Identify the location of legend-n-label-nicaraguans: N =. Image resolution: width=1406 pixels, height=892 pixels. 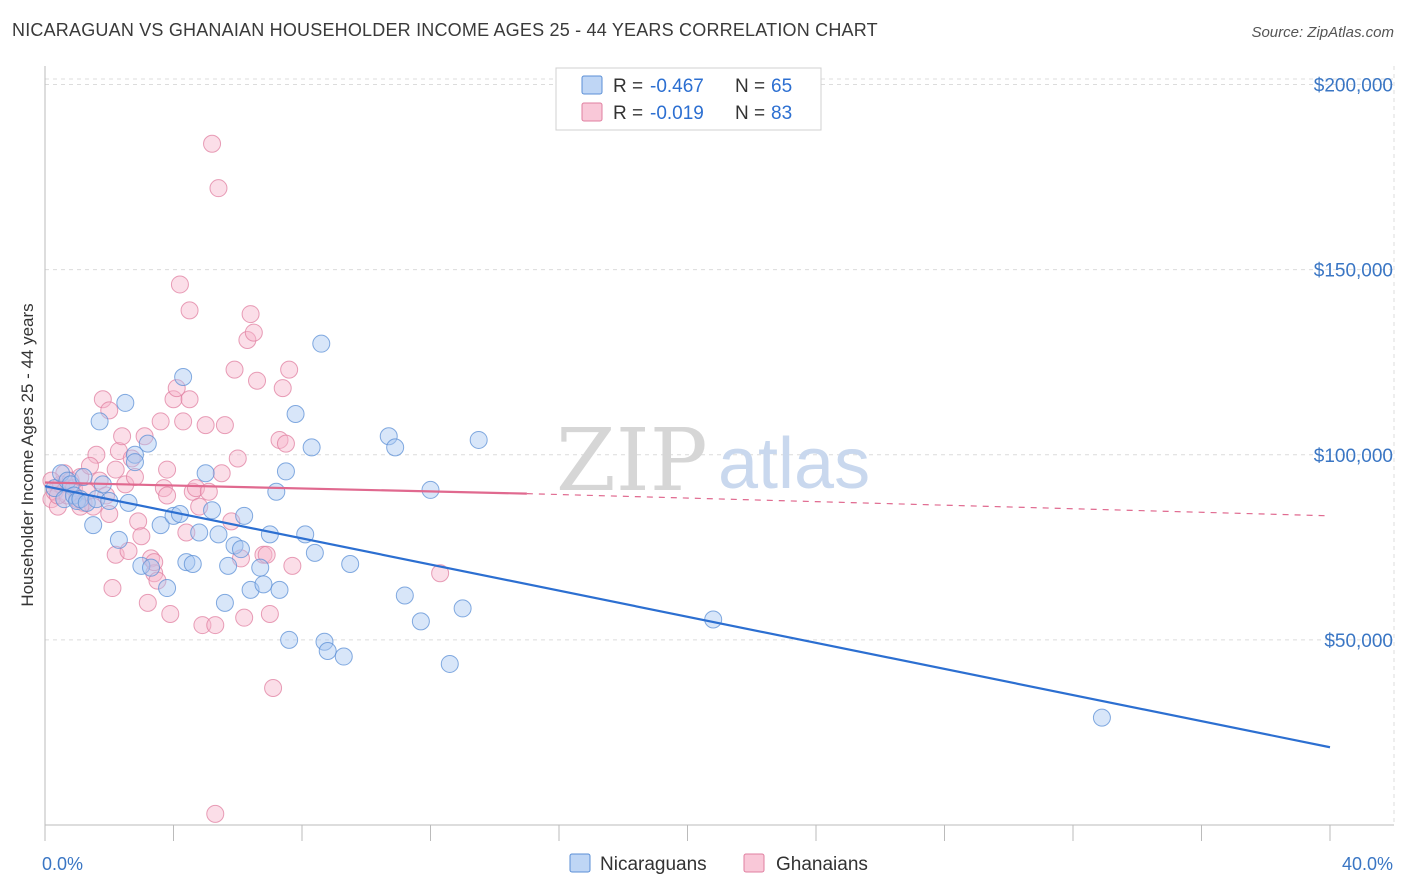
(750, 86).